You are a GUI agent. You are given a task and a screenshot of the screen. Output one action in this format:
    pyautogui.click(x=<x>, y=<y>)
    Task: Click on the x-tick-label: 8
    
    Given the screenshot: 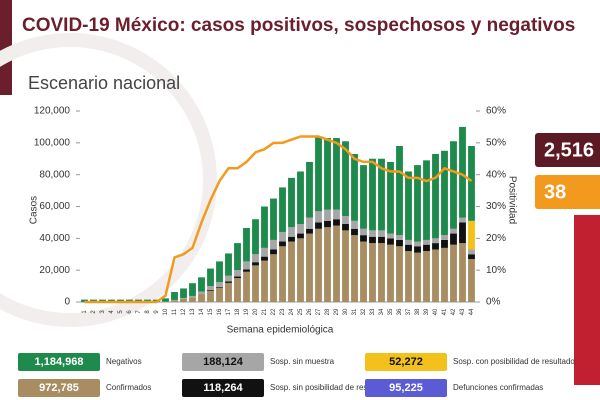 What is the action you would take?
    pyautogui.click(x=148, y=312)
    